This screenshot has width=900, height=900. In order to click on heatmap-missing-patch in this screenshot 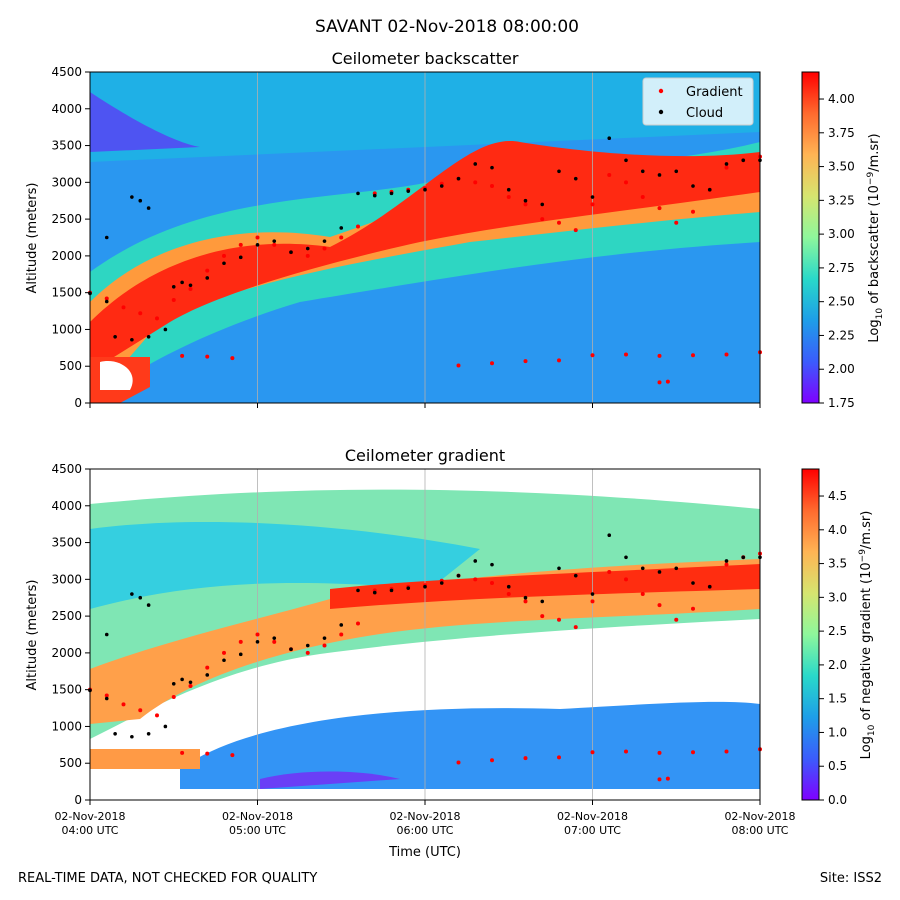, I will do `click(116, 375)`.